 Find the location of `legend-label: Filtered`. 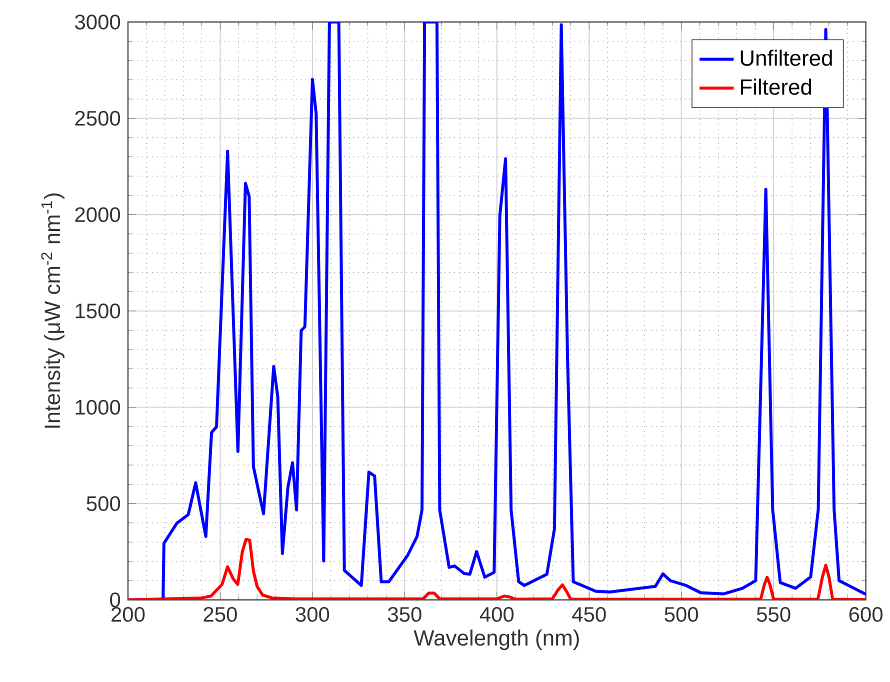

legend-label: Filtered is located at coordinates (776, 86).